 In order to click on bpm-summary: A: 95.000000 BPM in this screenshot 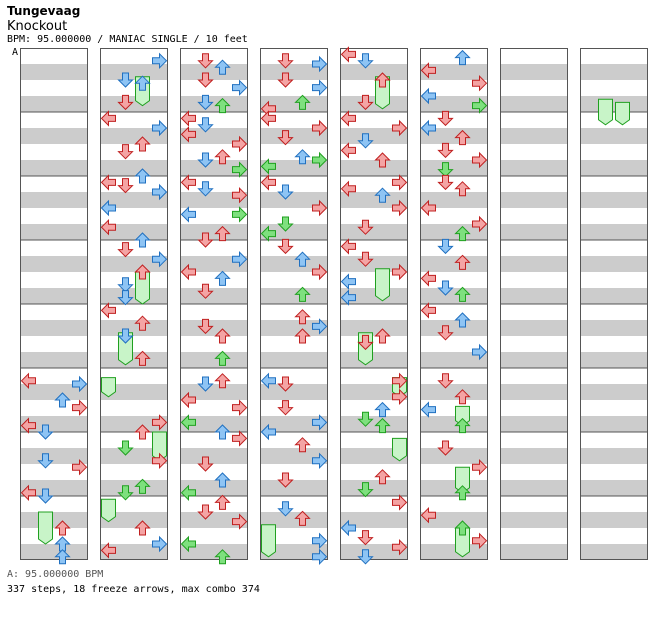, I will do `click(55, 574)`.